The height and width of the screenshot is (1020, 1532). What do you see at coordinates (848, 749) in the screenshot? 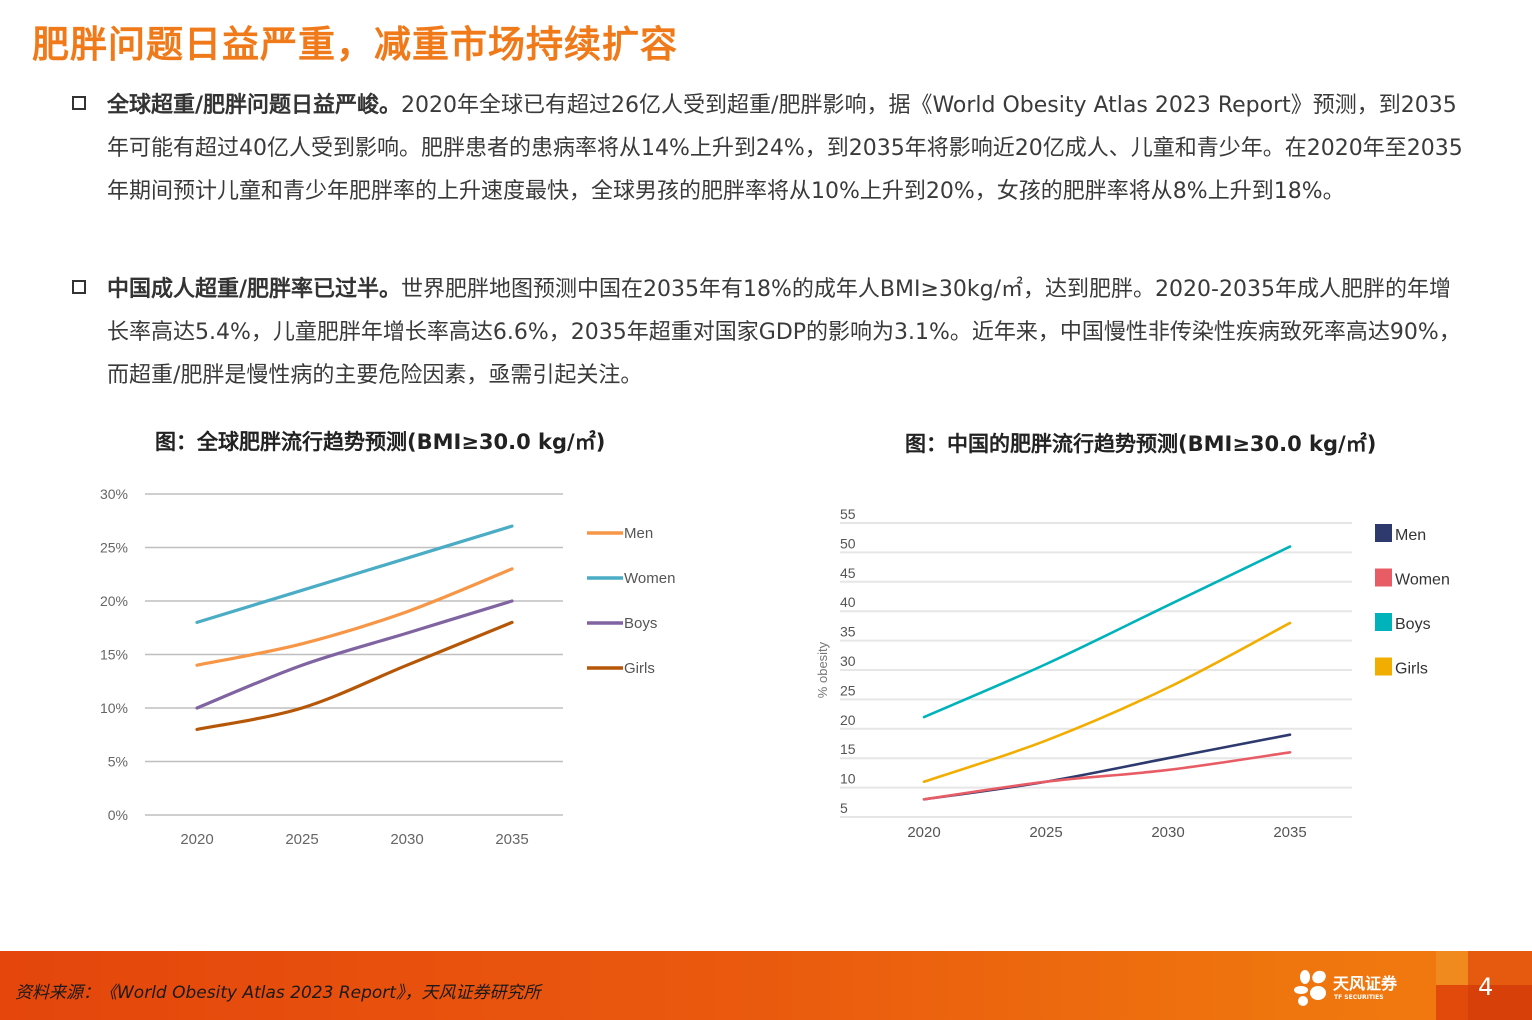
I see `y-tick-label: 15` at bounding box center [848, 749].